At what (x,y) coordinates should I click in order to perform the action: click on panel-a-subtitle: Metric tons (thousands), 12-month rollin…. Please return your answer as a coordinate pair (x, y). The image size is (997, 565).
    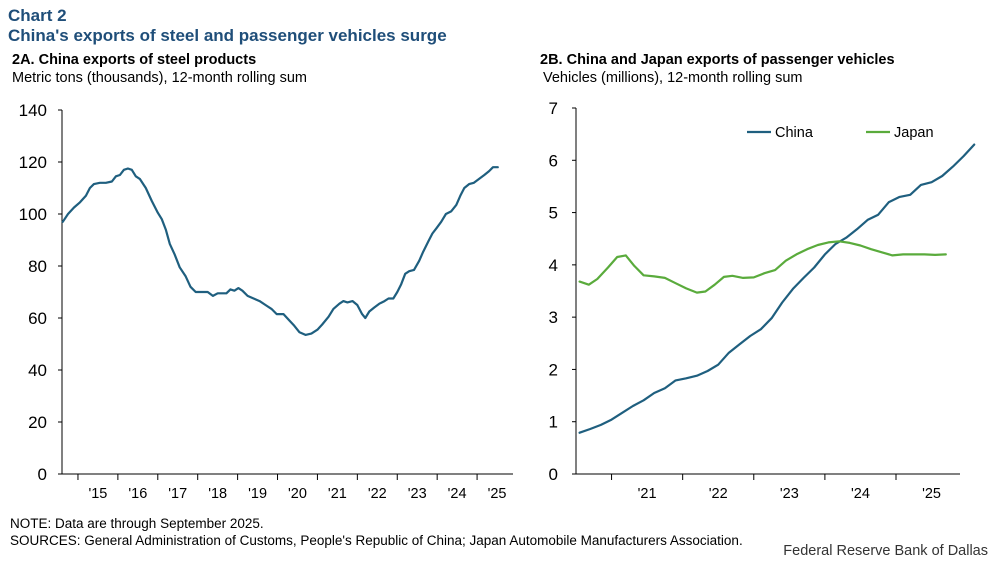
    Looking at the image, I should click on (159, 78).